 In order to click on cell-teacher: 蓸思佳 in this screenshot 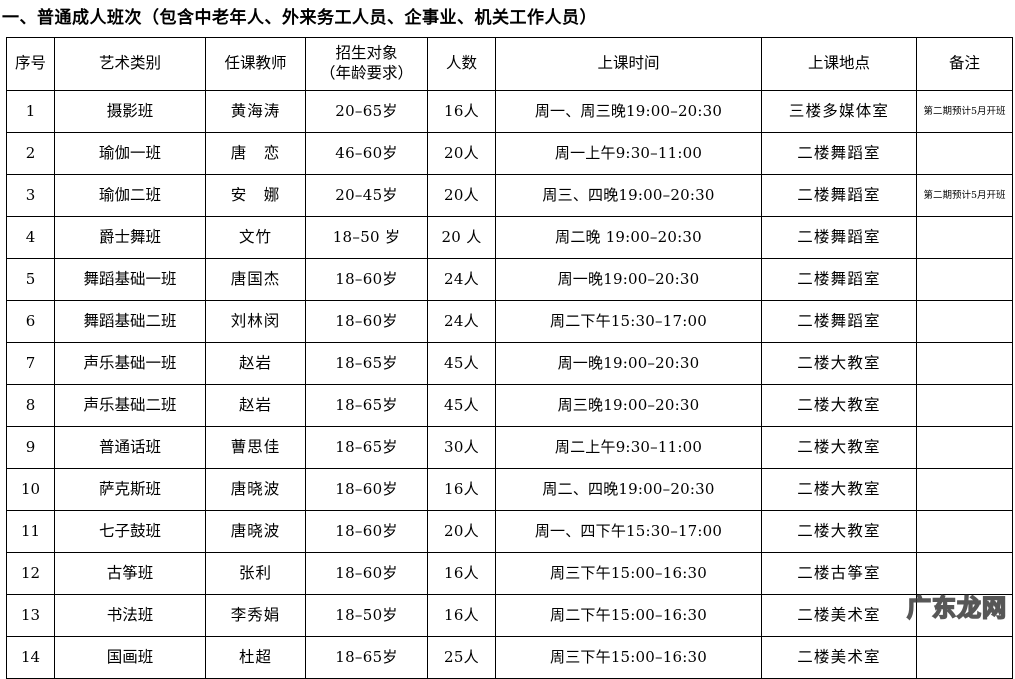, I will do `click(255, 447)`.